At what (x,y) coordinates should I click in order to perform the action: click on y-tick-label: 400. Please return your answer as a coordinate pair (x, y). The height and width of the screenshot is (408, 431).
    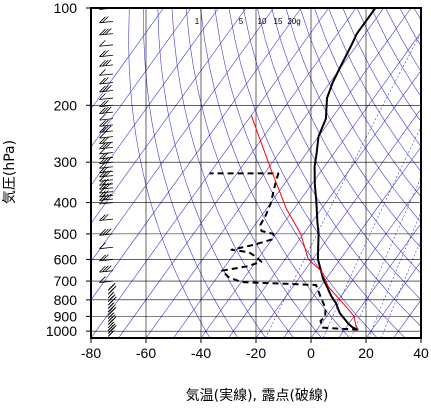
    Looking at the image, I should click on (66, 203).